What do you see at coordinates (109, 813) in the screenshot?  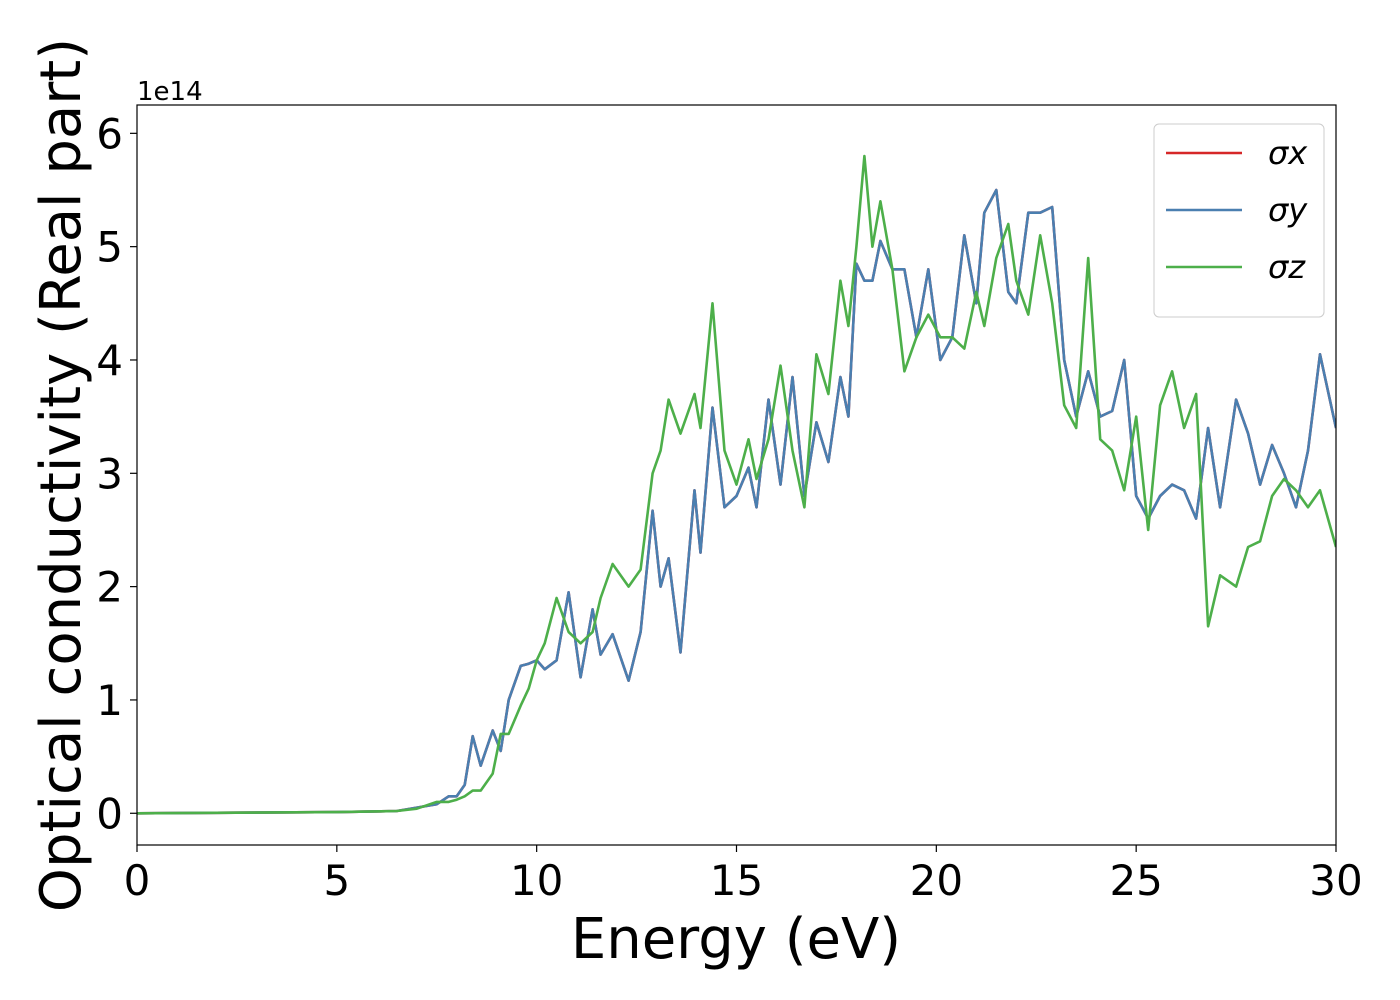 I see `y-tick-label: 0` at bounding box center [109, 813].